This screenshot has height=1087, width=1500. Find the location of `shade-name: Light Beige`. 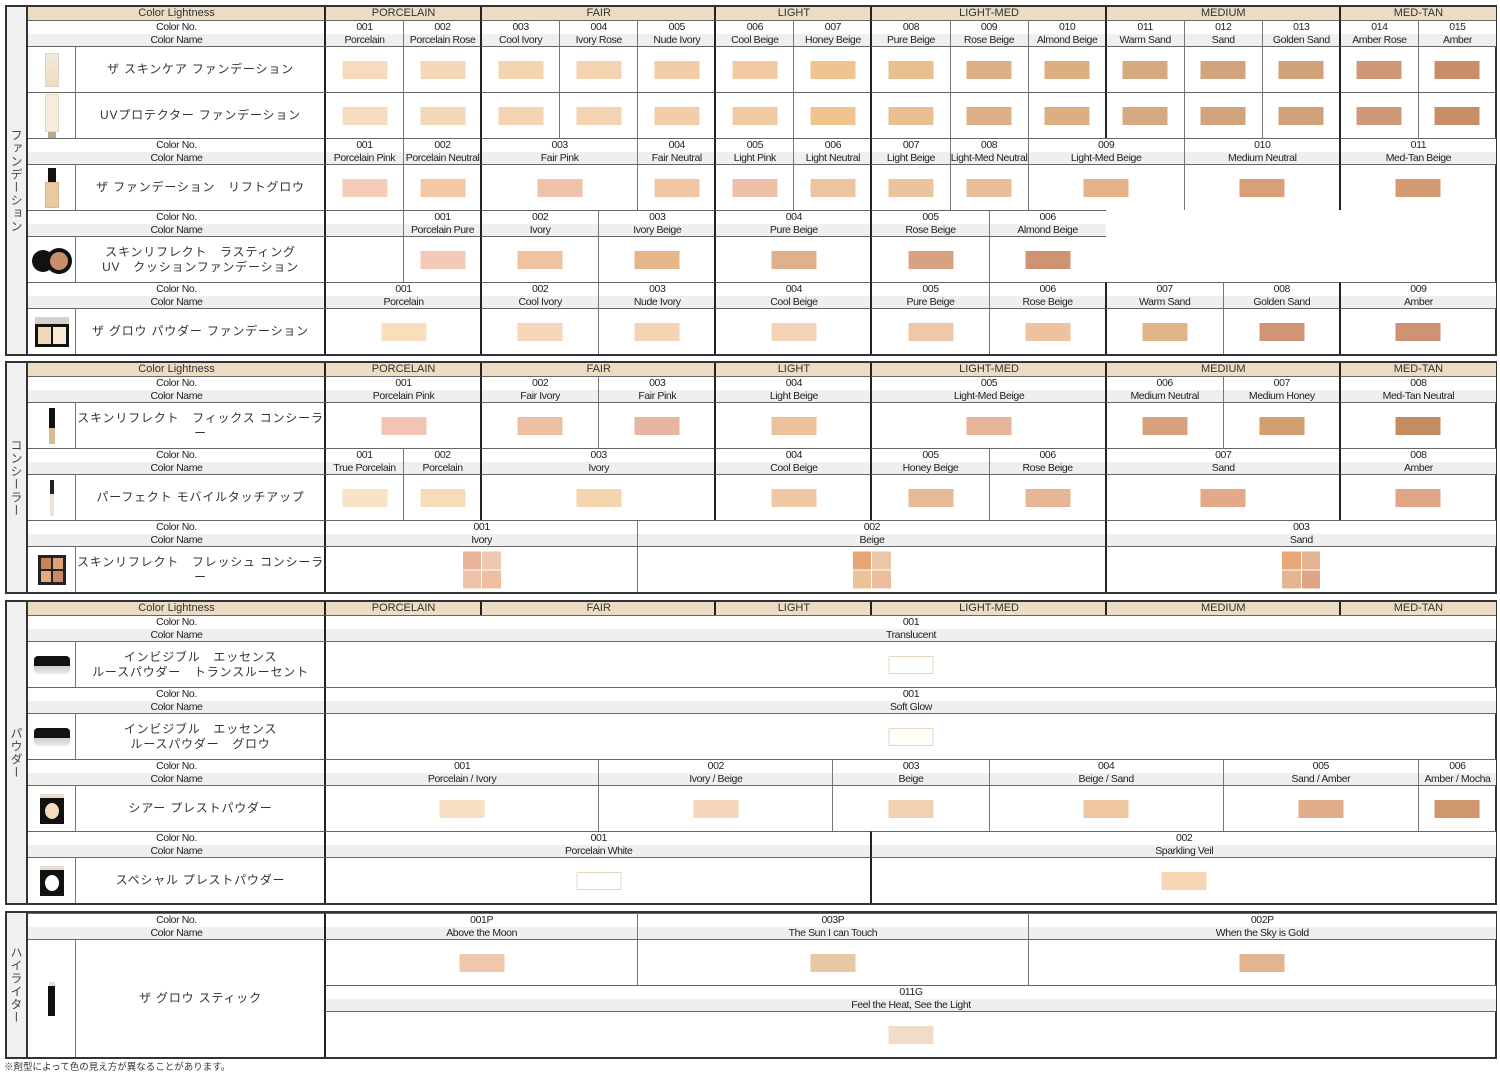

shade-name: Light Beige is located at coordinates (794, 396).